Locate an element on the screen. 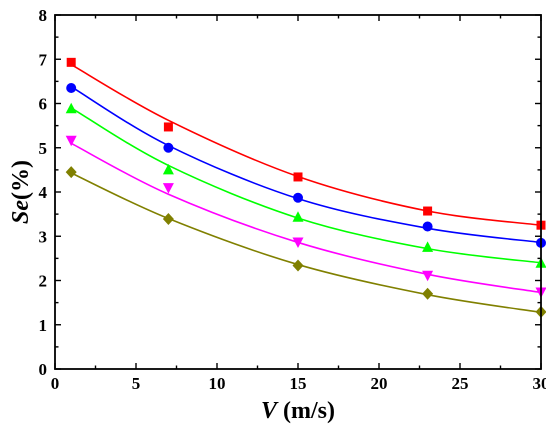  x-tick-label: 10 is located at coordinates (217, 383).